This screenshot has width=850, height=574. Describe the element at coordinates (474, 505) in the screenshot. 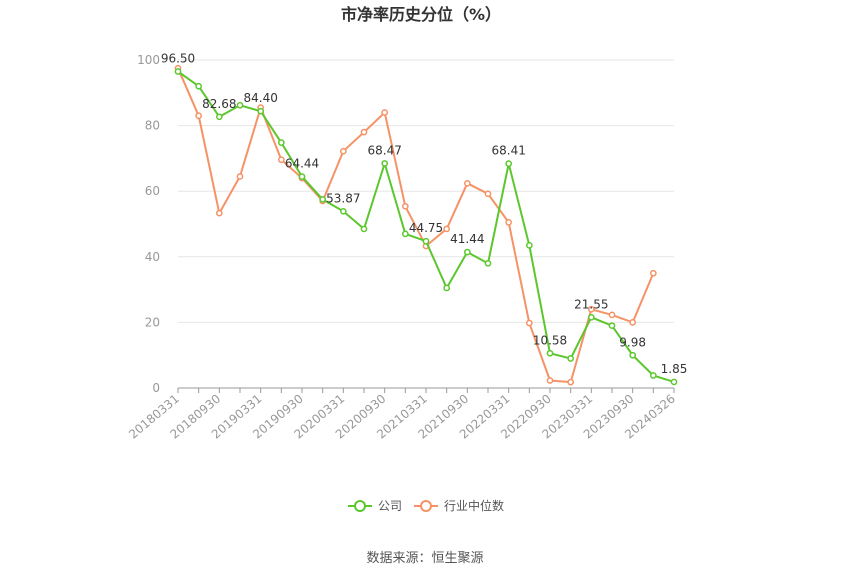

I see `legend-label: 行业中位数` at that location.